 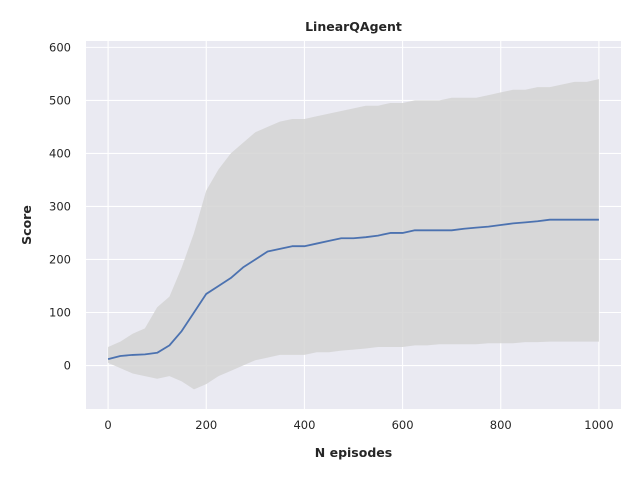 What do you see at coordinates (107, 425) in the screenshot?
I see `x-tick-label: 0` at bounding box center [107, 425].